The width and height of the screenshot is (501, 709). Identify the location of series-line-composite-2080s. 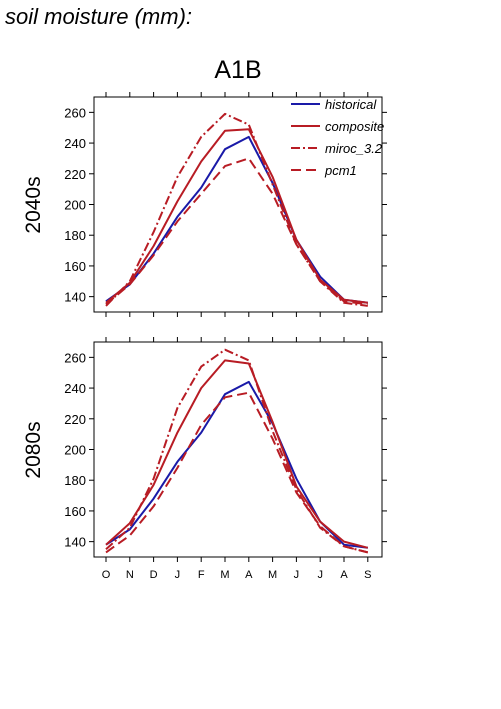
(237, 454).